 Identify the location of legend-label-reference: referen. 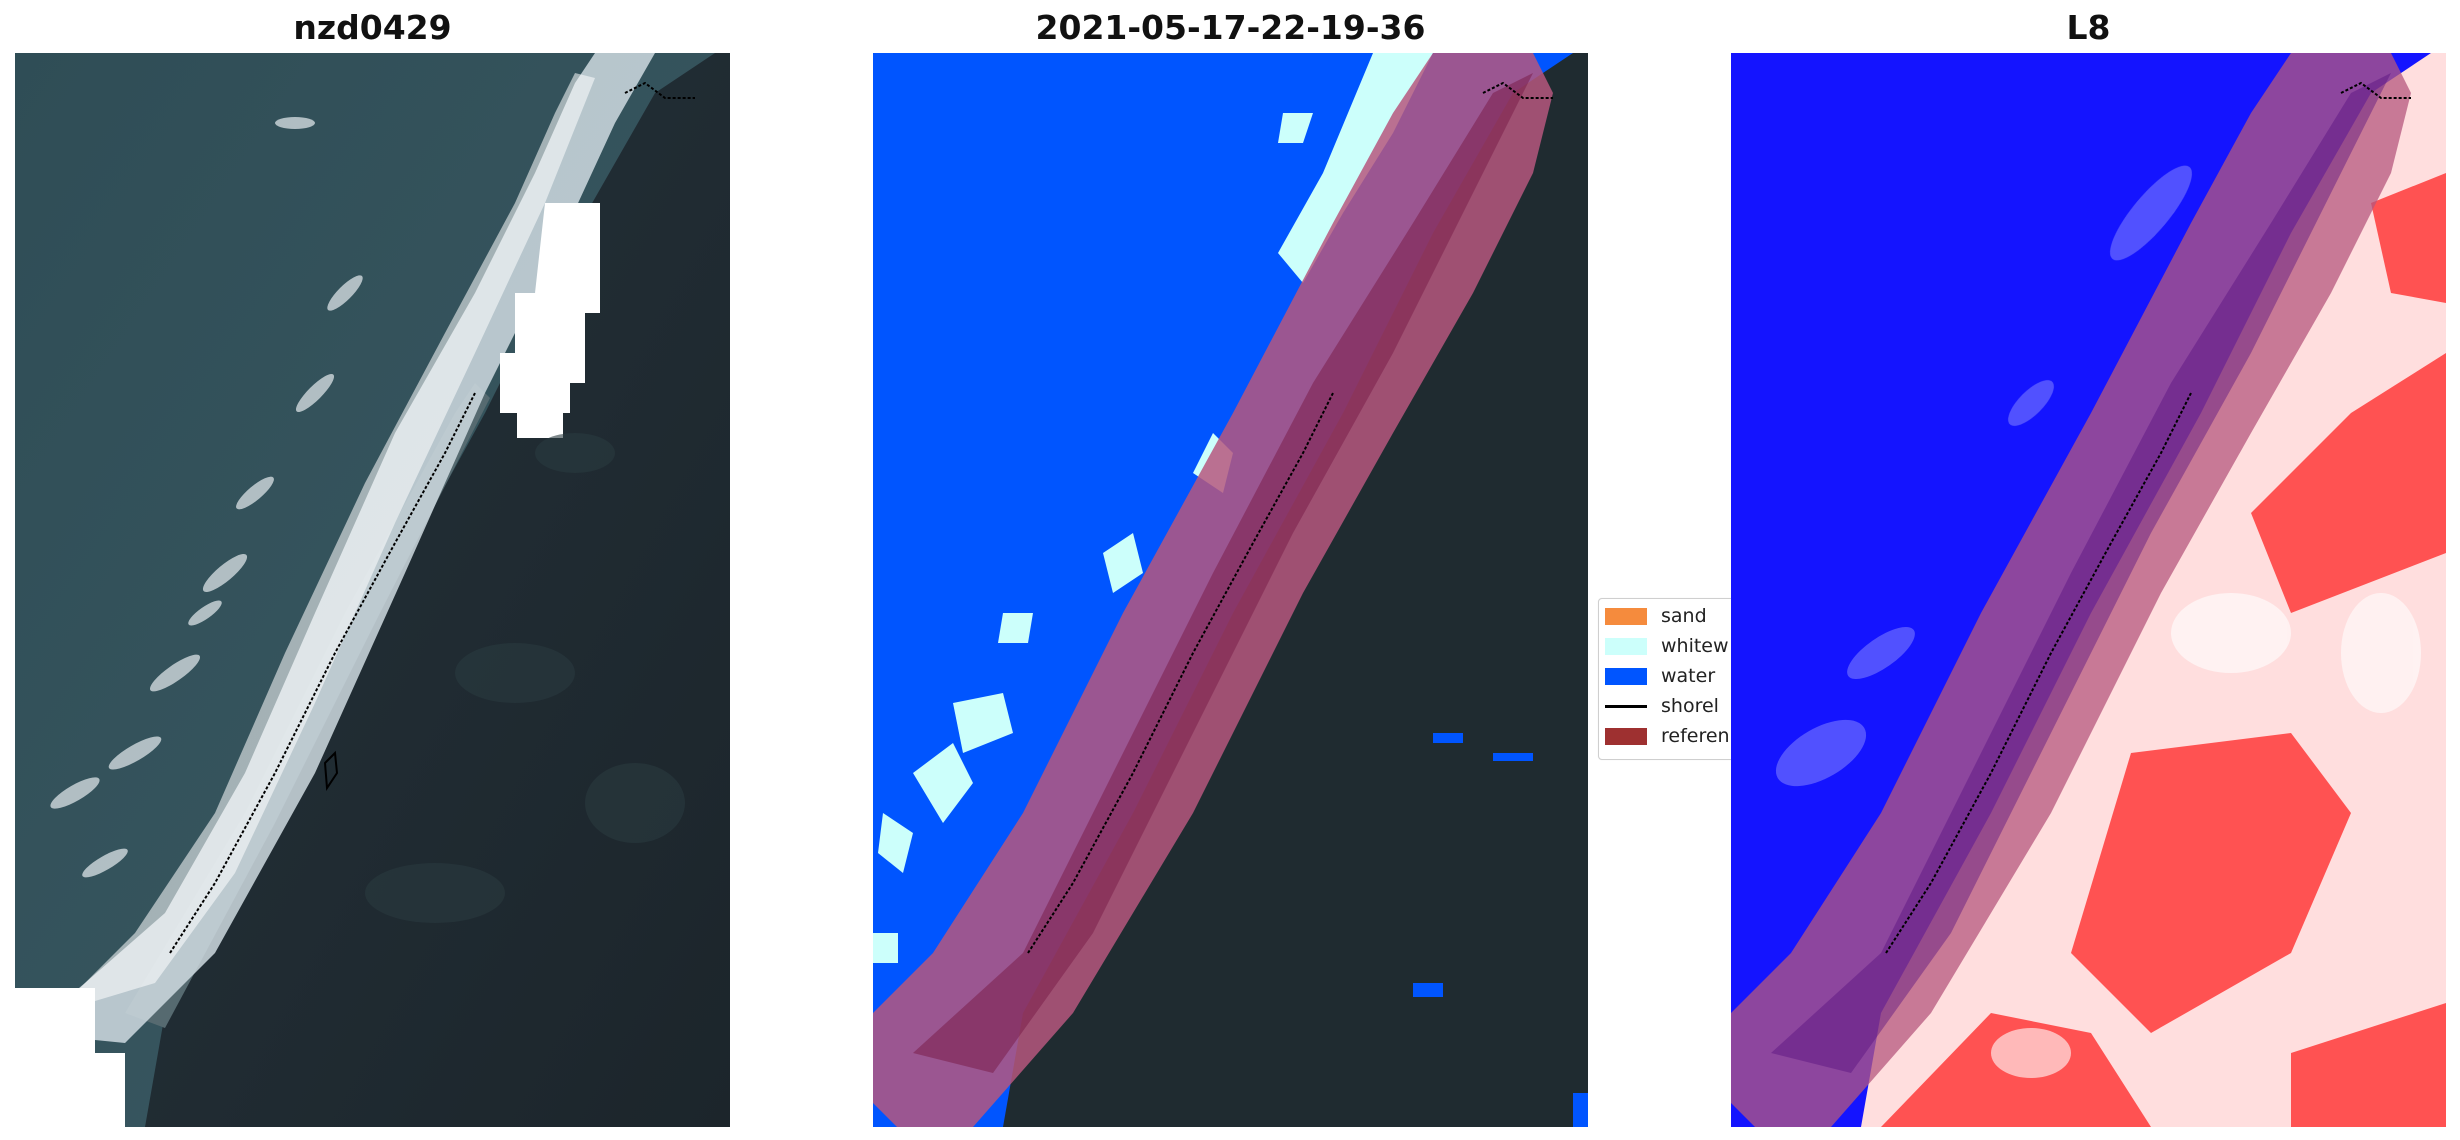
(1695, 736).